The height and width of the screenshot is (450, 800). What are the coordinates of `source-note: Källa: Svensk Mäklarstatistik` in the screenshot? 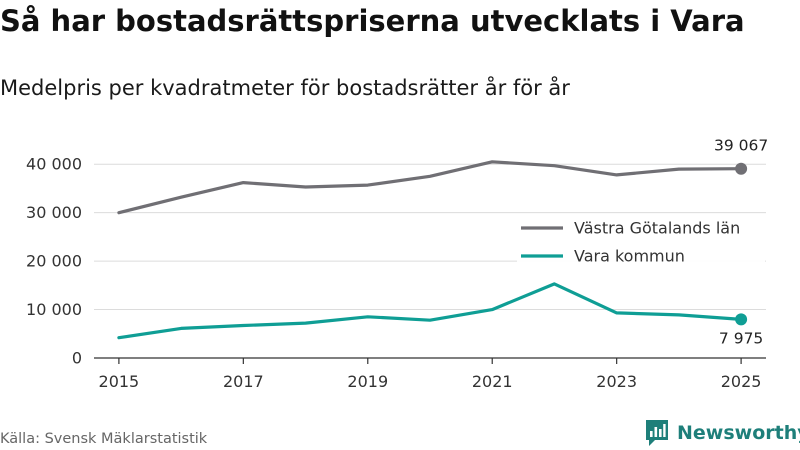 It's located at (104, 439).